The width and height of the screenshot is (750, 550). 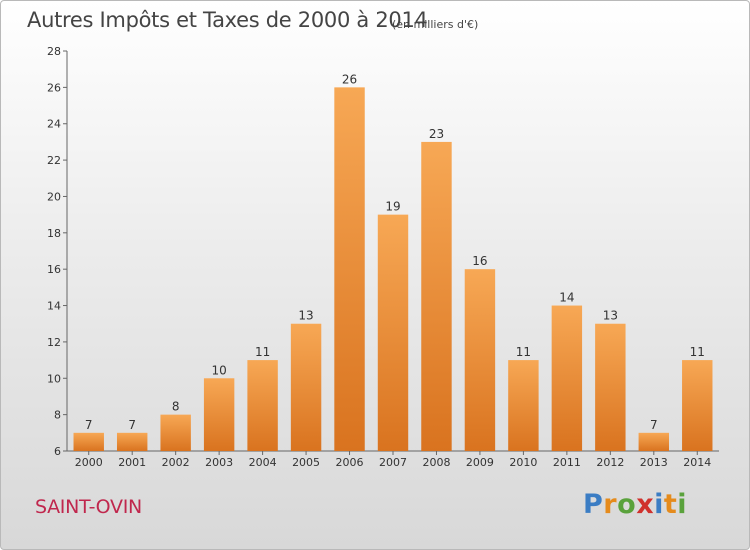 What do you see at coordinates (132, 462) in the screenshot?
I see `x-tick-label: 2001` at bounding box center [132, 462].